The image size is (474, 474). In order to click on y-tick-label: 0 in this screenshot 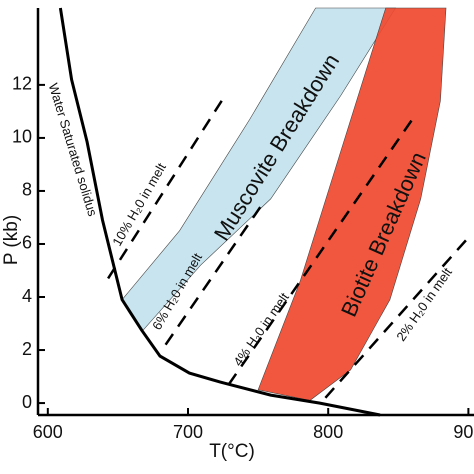, I will do `click(27, 402)`.